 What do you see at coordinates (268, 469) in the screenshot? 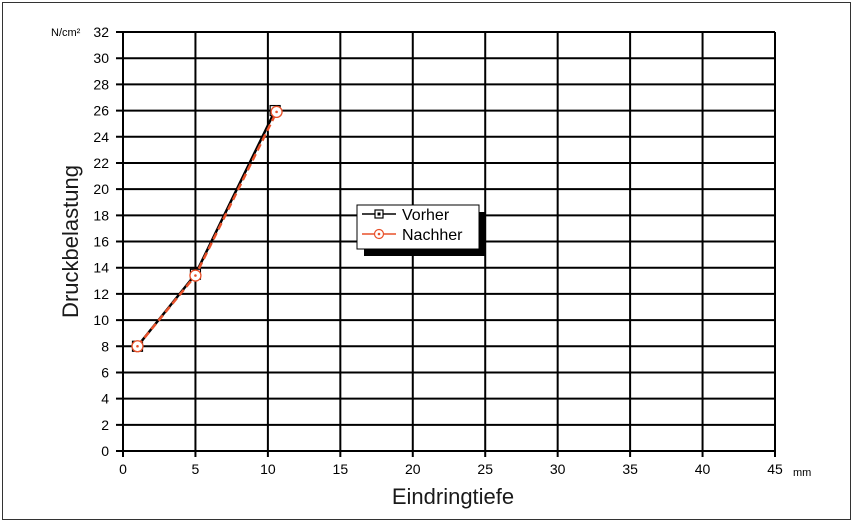
I see `x-tick-label: 10` at bounding box center [268, 469].